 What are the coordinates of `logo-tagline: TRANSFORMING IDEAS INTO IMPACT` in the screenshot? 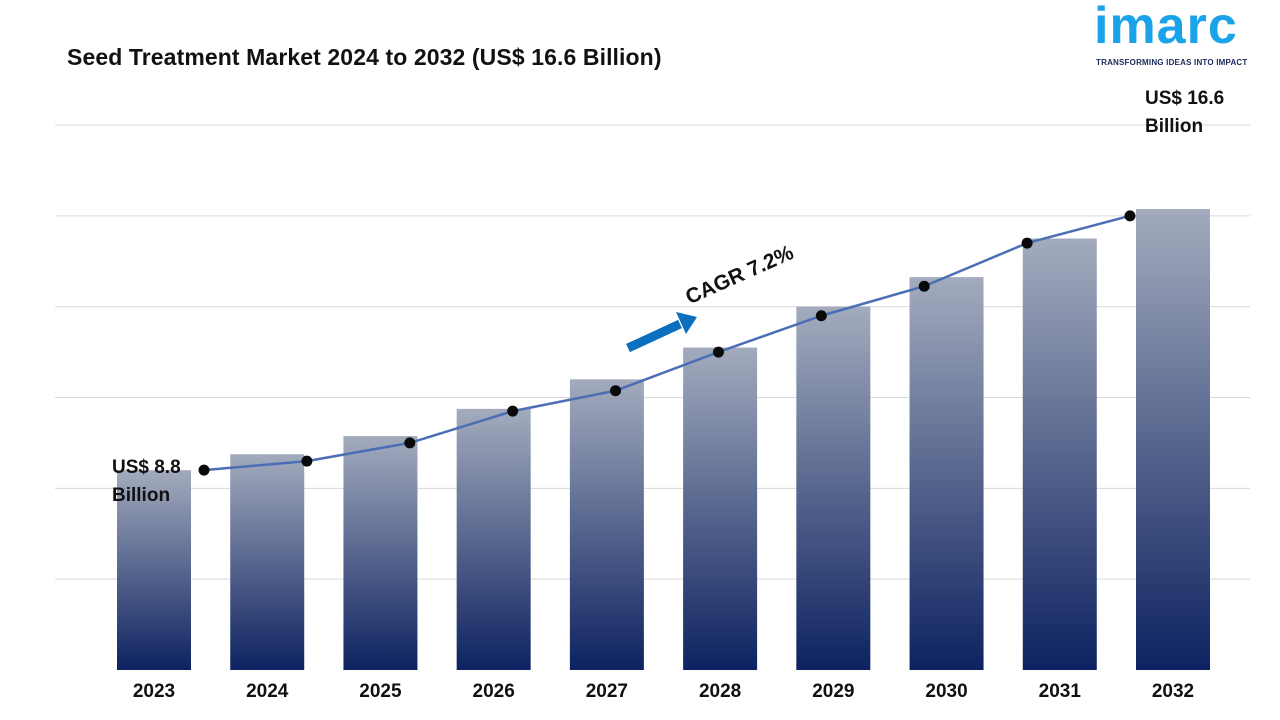 It's located at (1172, 62).